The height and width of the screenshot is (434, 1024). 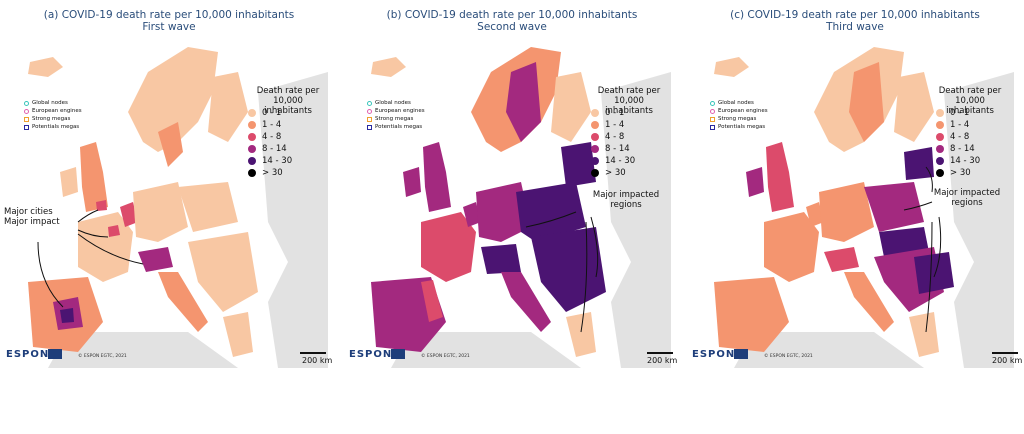 What do you see at coordinates (626, 205) in the screenshot?
I see `annotation-line2: regions` at bounding box center [626, 205].